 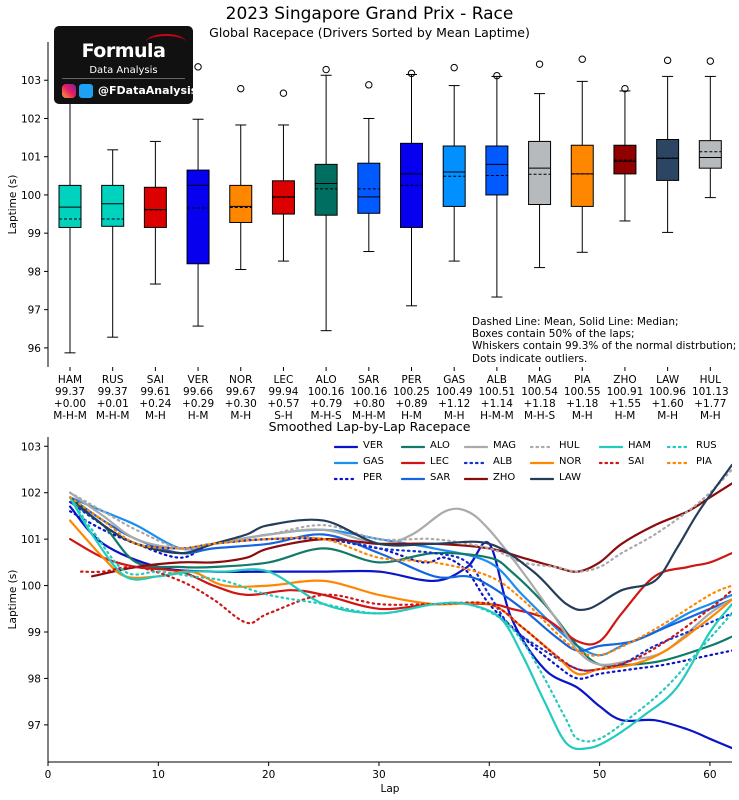 What do you see at coordinates (326, 380) in the screenshot?
I see `box-driver-label: ALO` at bounding box center [326, 380].